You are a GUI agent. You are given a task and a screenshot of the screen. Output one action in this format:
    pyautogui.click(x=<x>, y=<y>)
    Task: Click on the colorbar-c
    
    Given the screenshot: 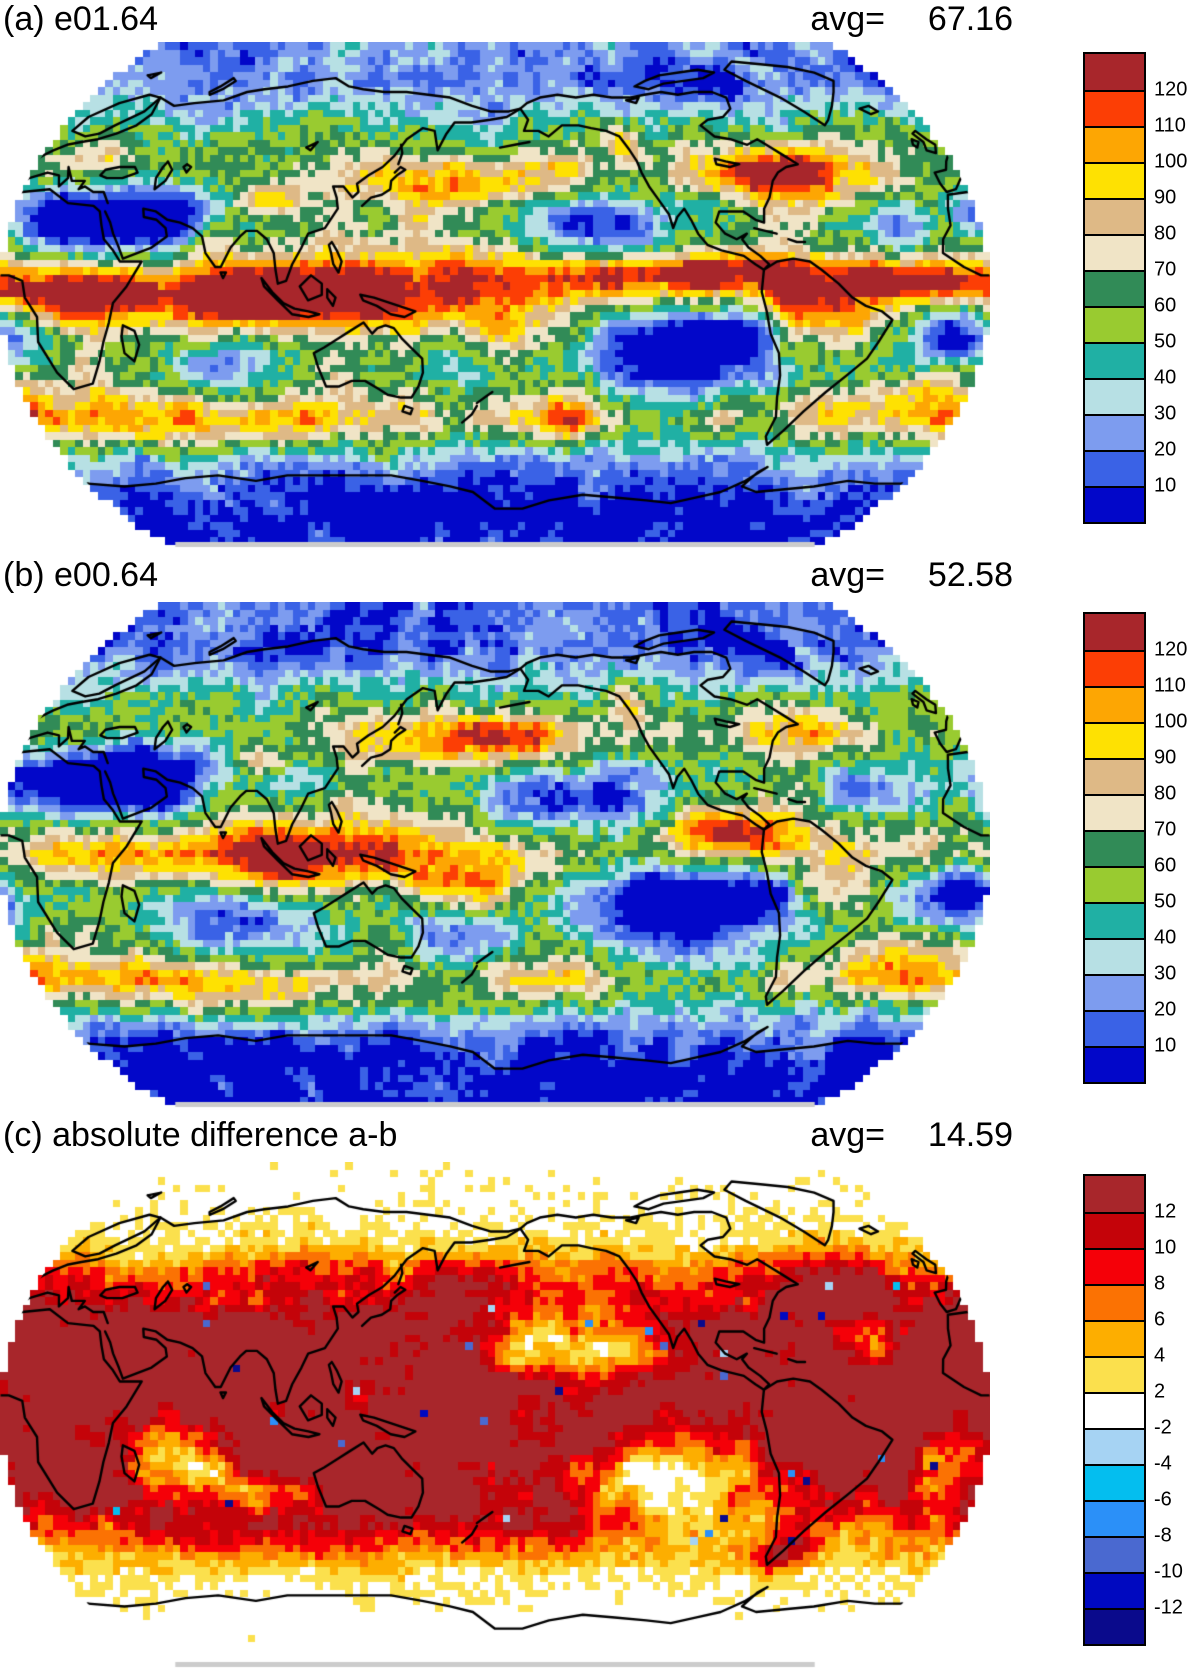 What is the action you would take?
    pyautogui.click(x=1114, y=1410)
    